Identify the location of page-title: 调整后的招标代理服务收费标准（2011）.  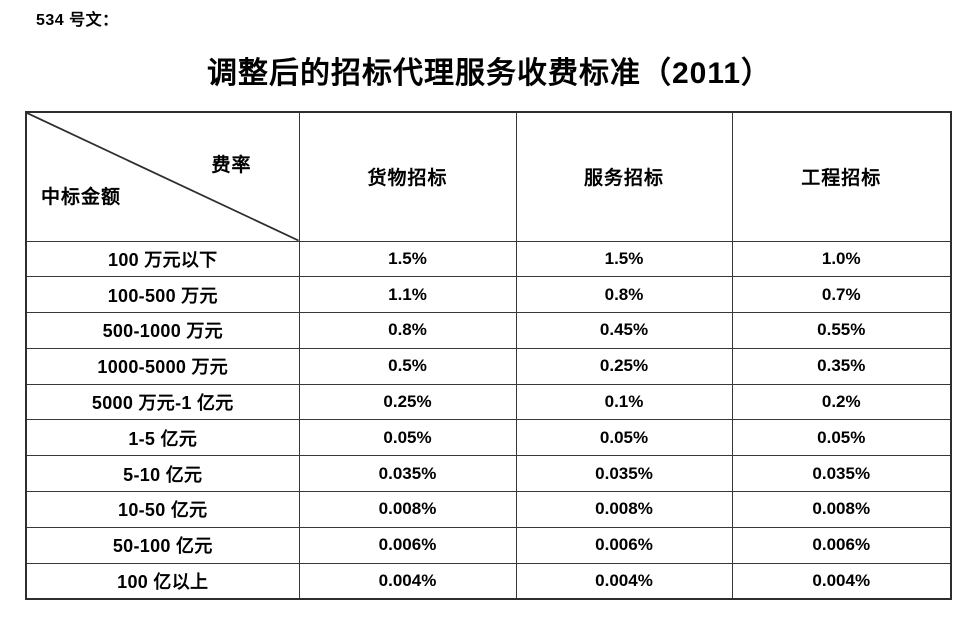
(489, 73).